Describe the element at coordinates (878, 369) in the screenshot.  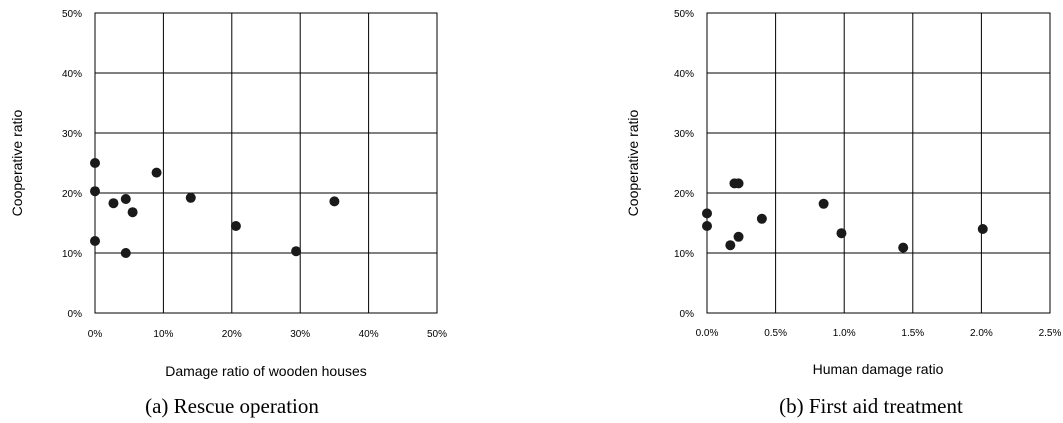
I see `x-axis-label: Human damage ratio` at that location.